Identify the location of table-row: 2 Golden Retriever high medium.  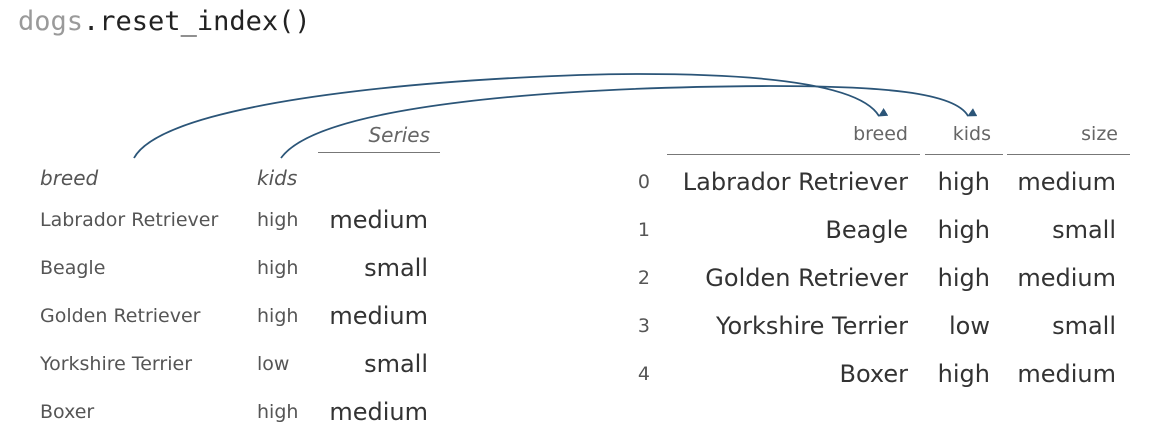
(880, 286).